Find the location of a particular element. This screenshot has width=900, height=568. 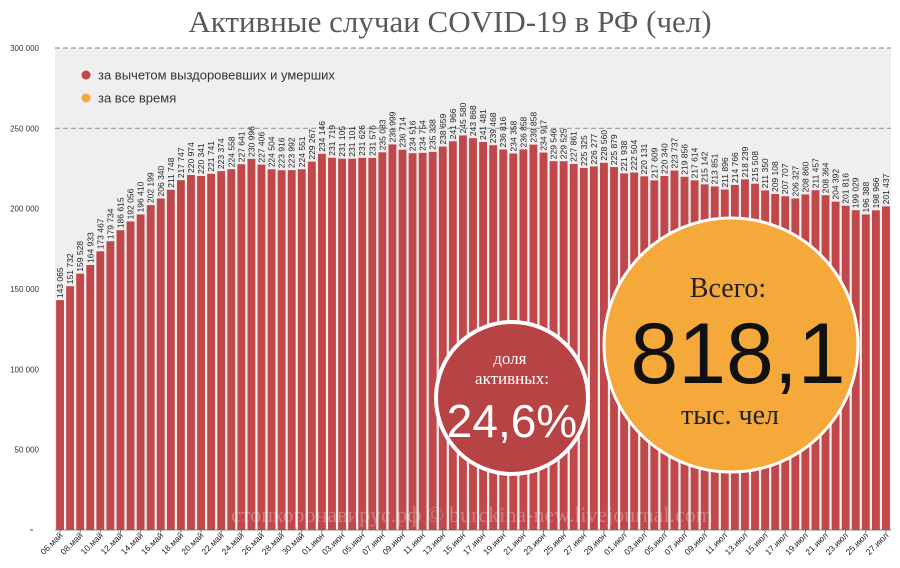

data-label: 231 576 is located at coordinates (372, 140).